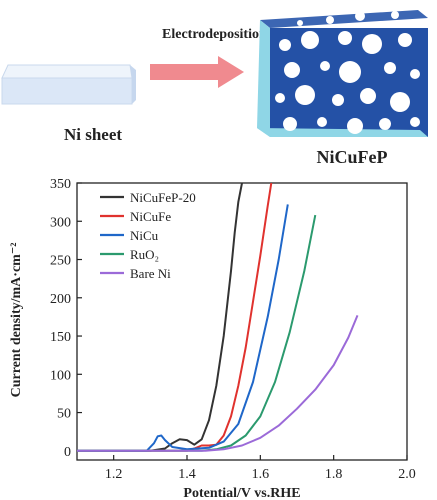 The height and width of the screenshot is (500, 437). What do you see at coordinates (150, 273) in the screenshot?
I see `legend-label: Bare Ni` at bounding box center [150, 273].